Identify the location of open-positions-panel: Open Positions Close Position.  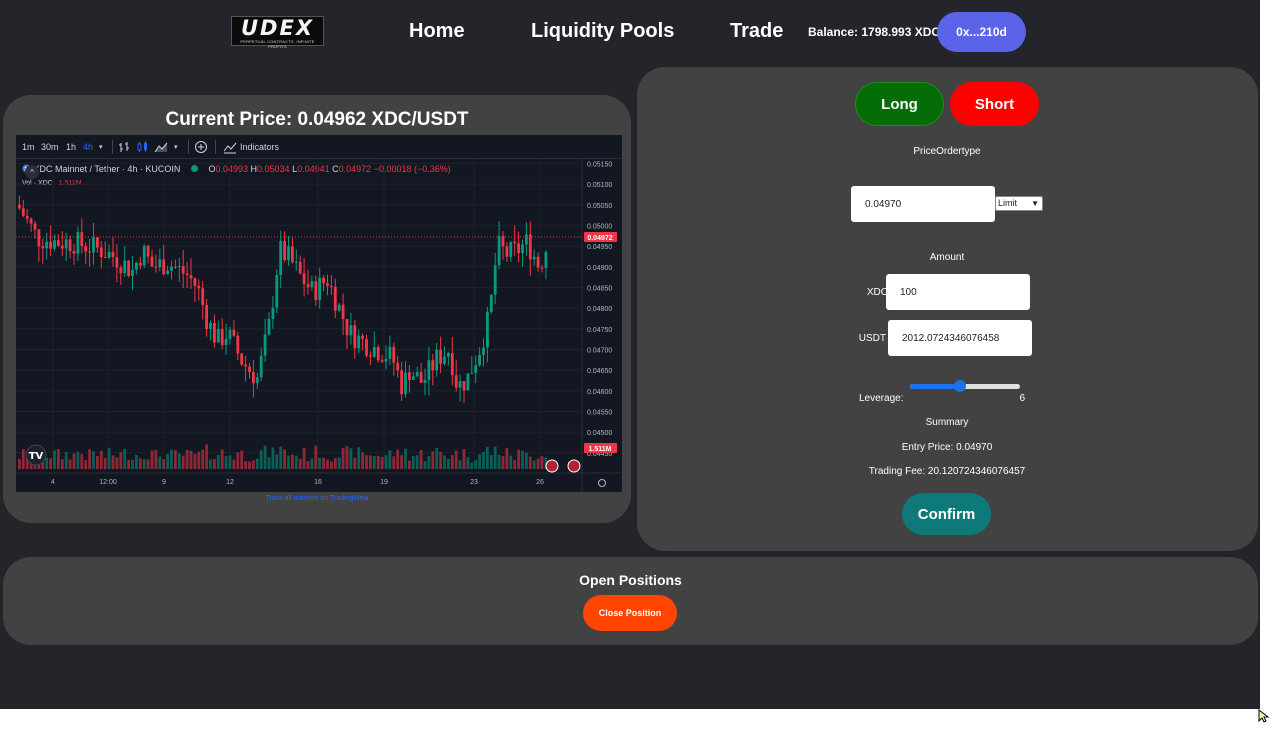
(630, 601).